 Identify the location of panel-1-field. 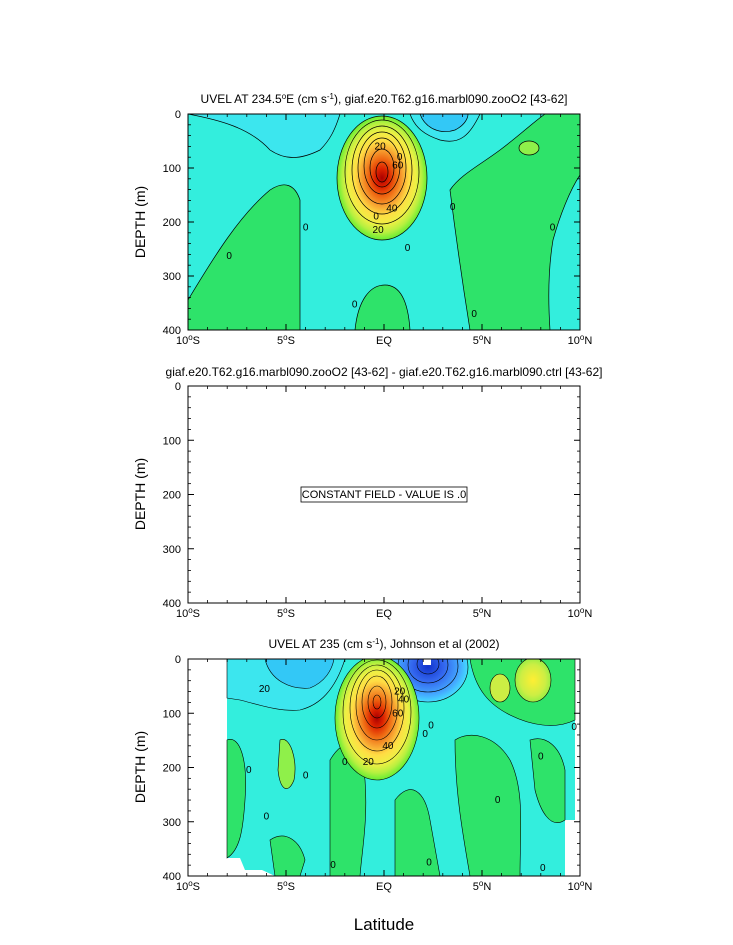
(384, 222).